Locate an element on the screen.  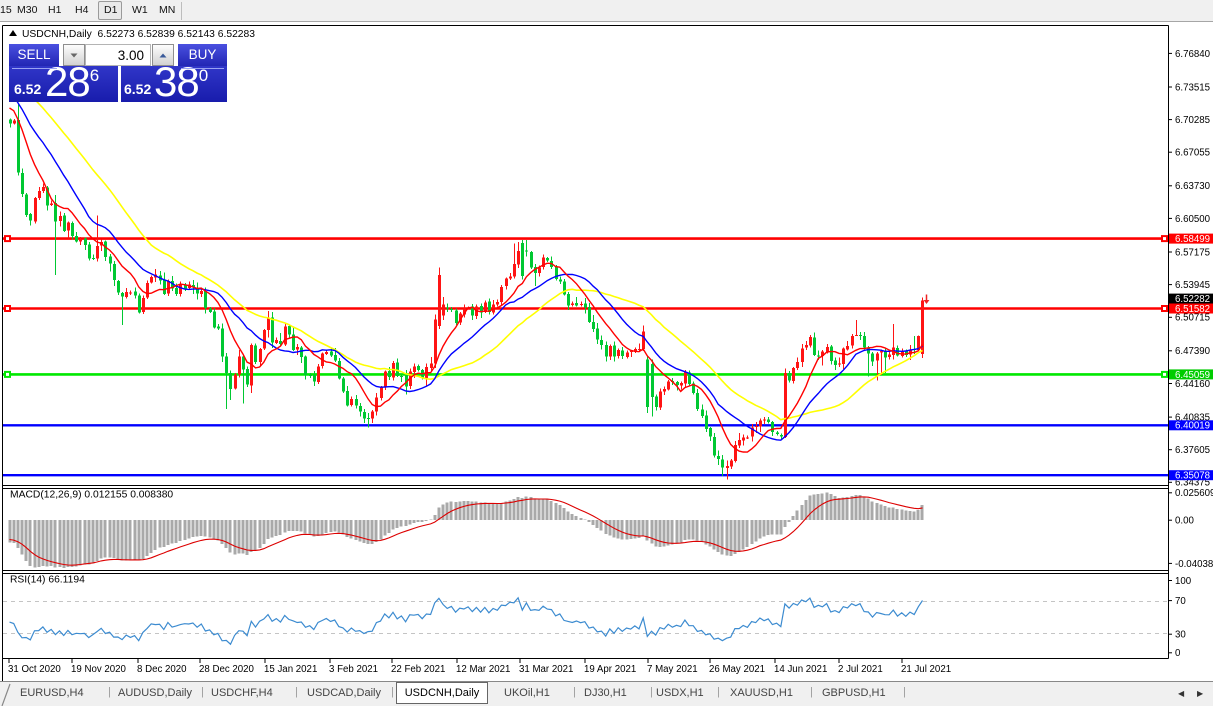
svg-text: 6.73515 is located at coordinates (1192, 87).